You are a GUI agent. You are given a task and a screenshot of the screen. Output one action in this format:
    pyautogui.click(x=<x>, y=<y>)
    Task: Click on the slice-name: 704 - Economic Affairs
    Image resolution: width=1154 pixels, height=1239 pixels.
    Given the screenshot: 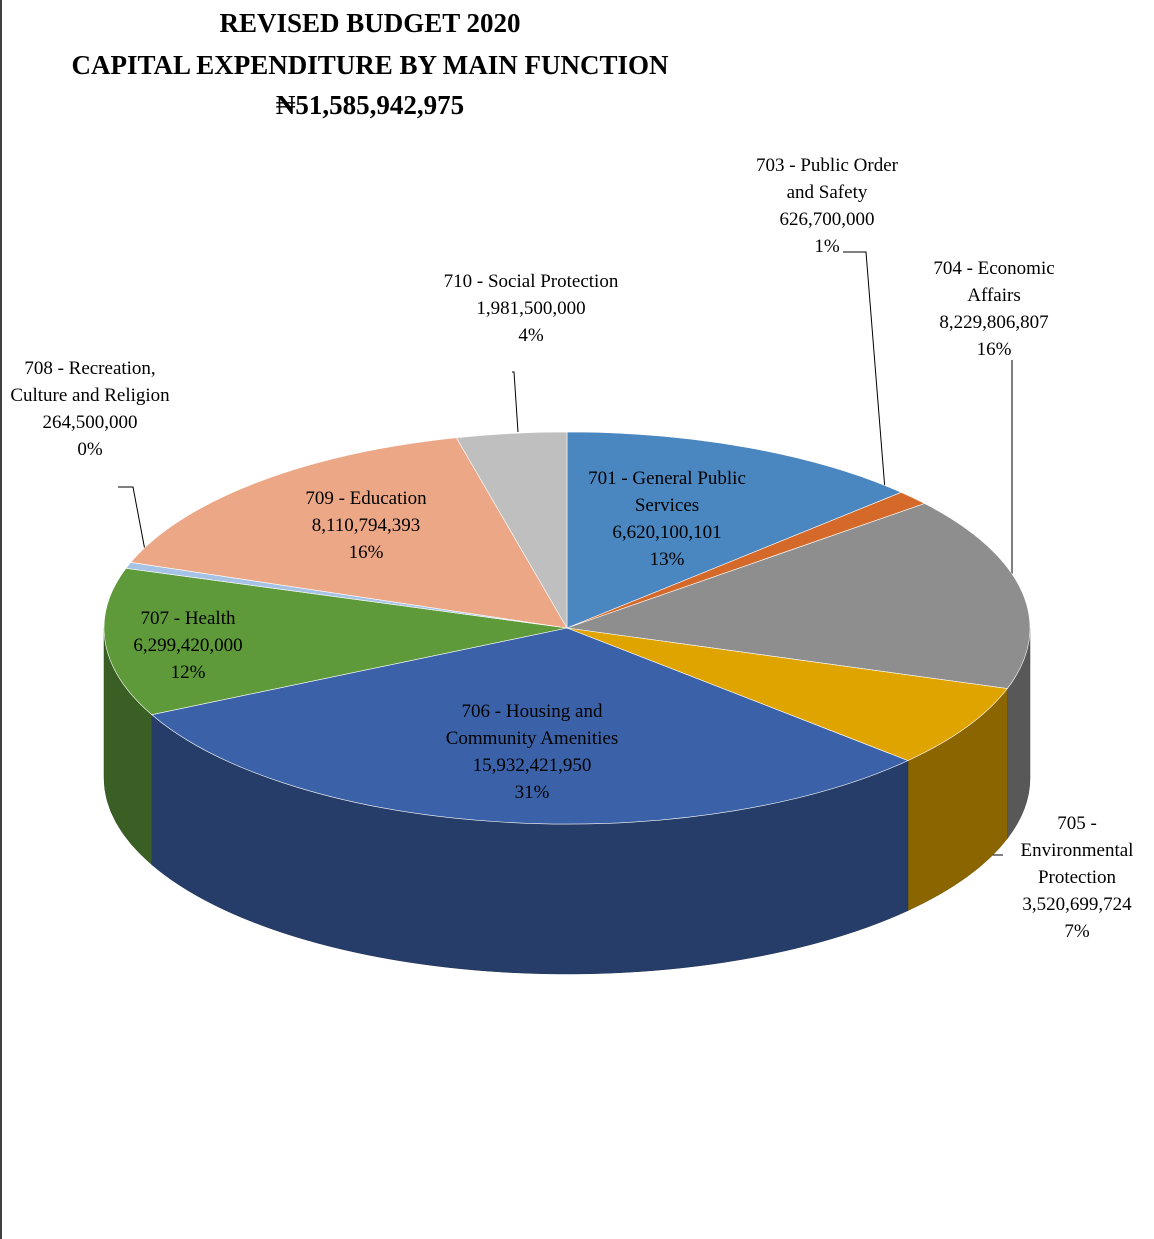 What is the action you would take?
    pyautogui.click(x=994, y=282)
    